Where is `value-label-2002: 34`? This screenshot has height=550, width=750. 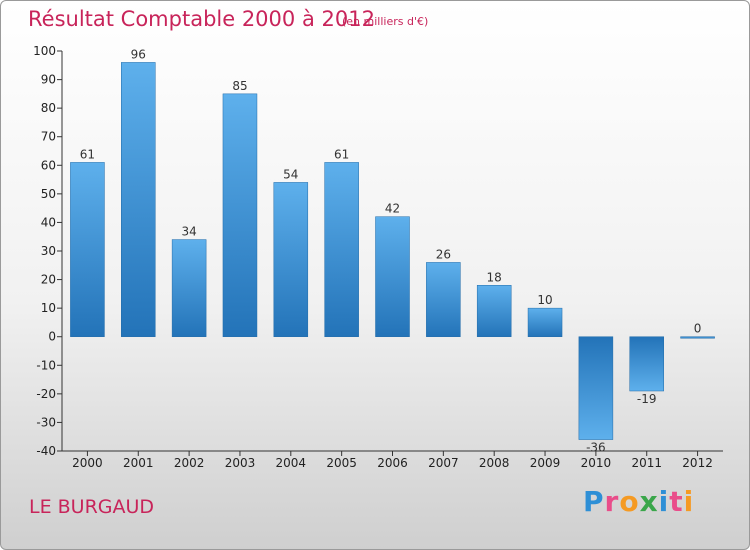
value-label-2002: 34 is located at coordinates (188, 232).